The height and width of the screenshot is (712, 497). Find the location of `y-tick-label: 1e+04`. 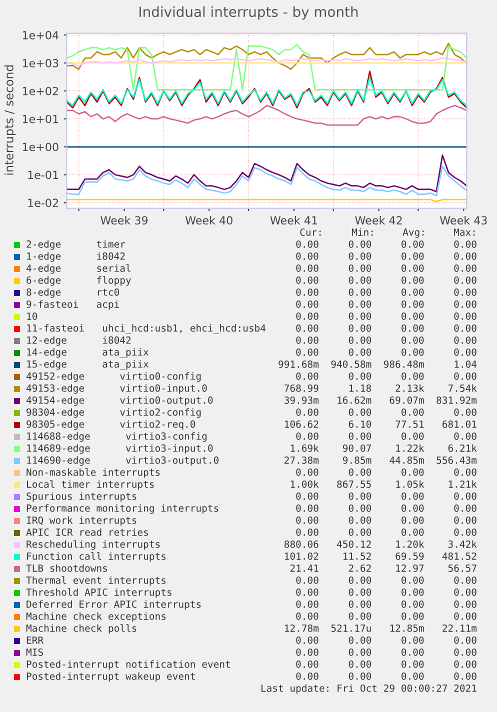

y-tick-label: 1e+04 is located at coordinates (40, 35).